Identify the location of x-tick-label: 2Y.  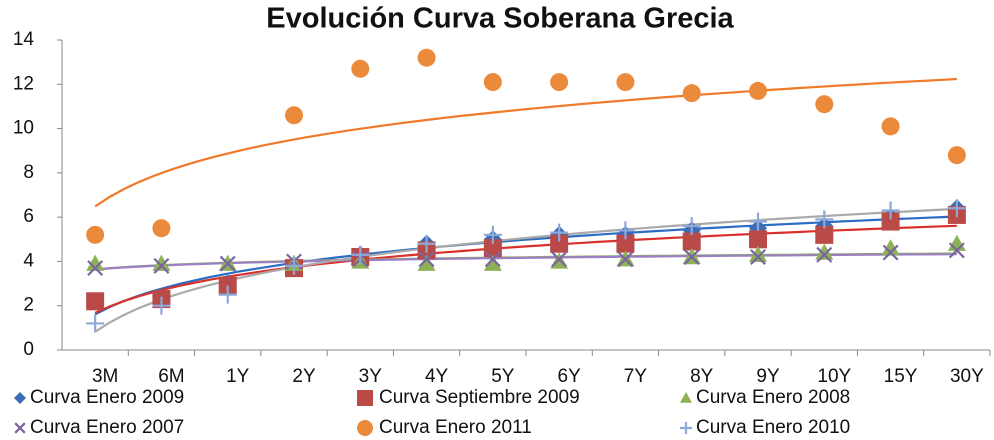
(304, 376).